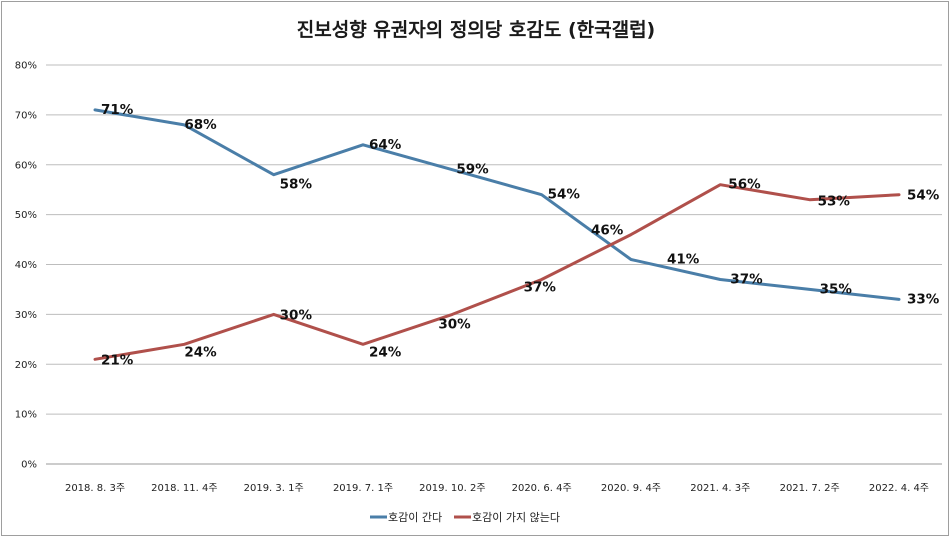 The height and width of the screenshot is (538, 952). Describe the element at coordinates (117, 110) in the screenshot. I see `data-label: 71%` at that location.